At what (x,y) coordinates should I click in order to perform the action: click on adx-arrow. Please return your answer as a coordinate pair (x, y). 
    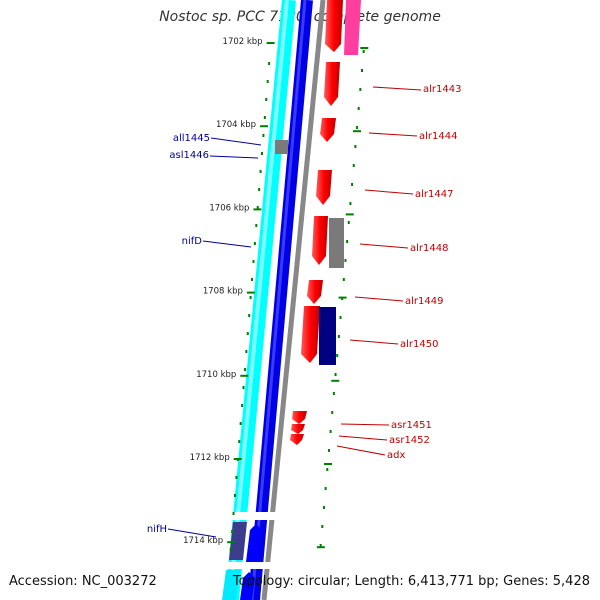
    Looking at the image, I should click on (297, 439).